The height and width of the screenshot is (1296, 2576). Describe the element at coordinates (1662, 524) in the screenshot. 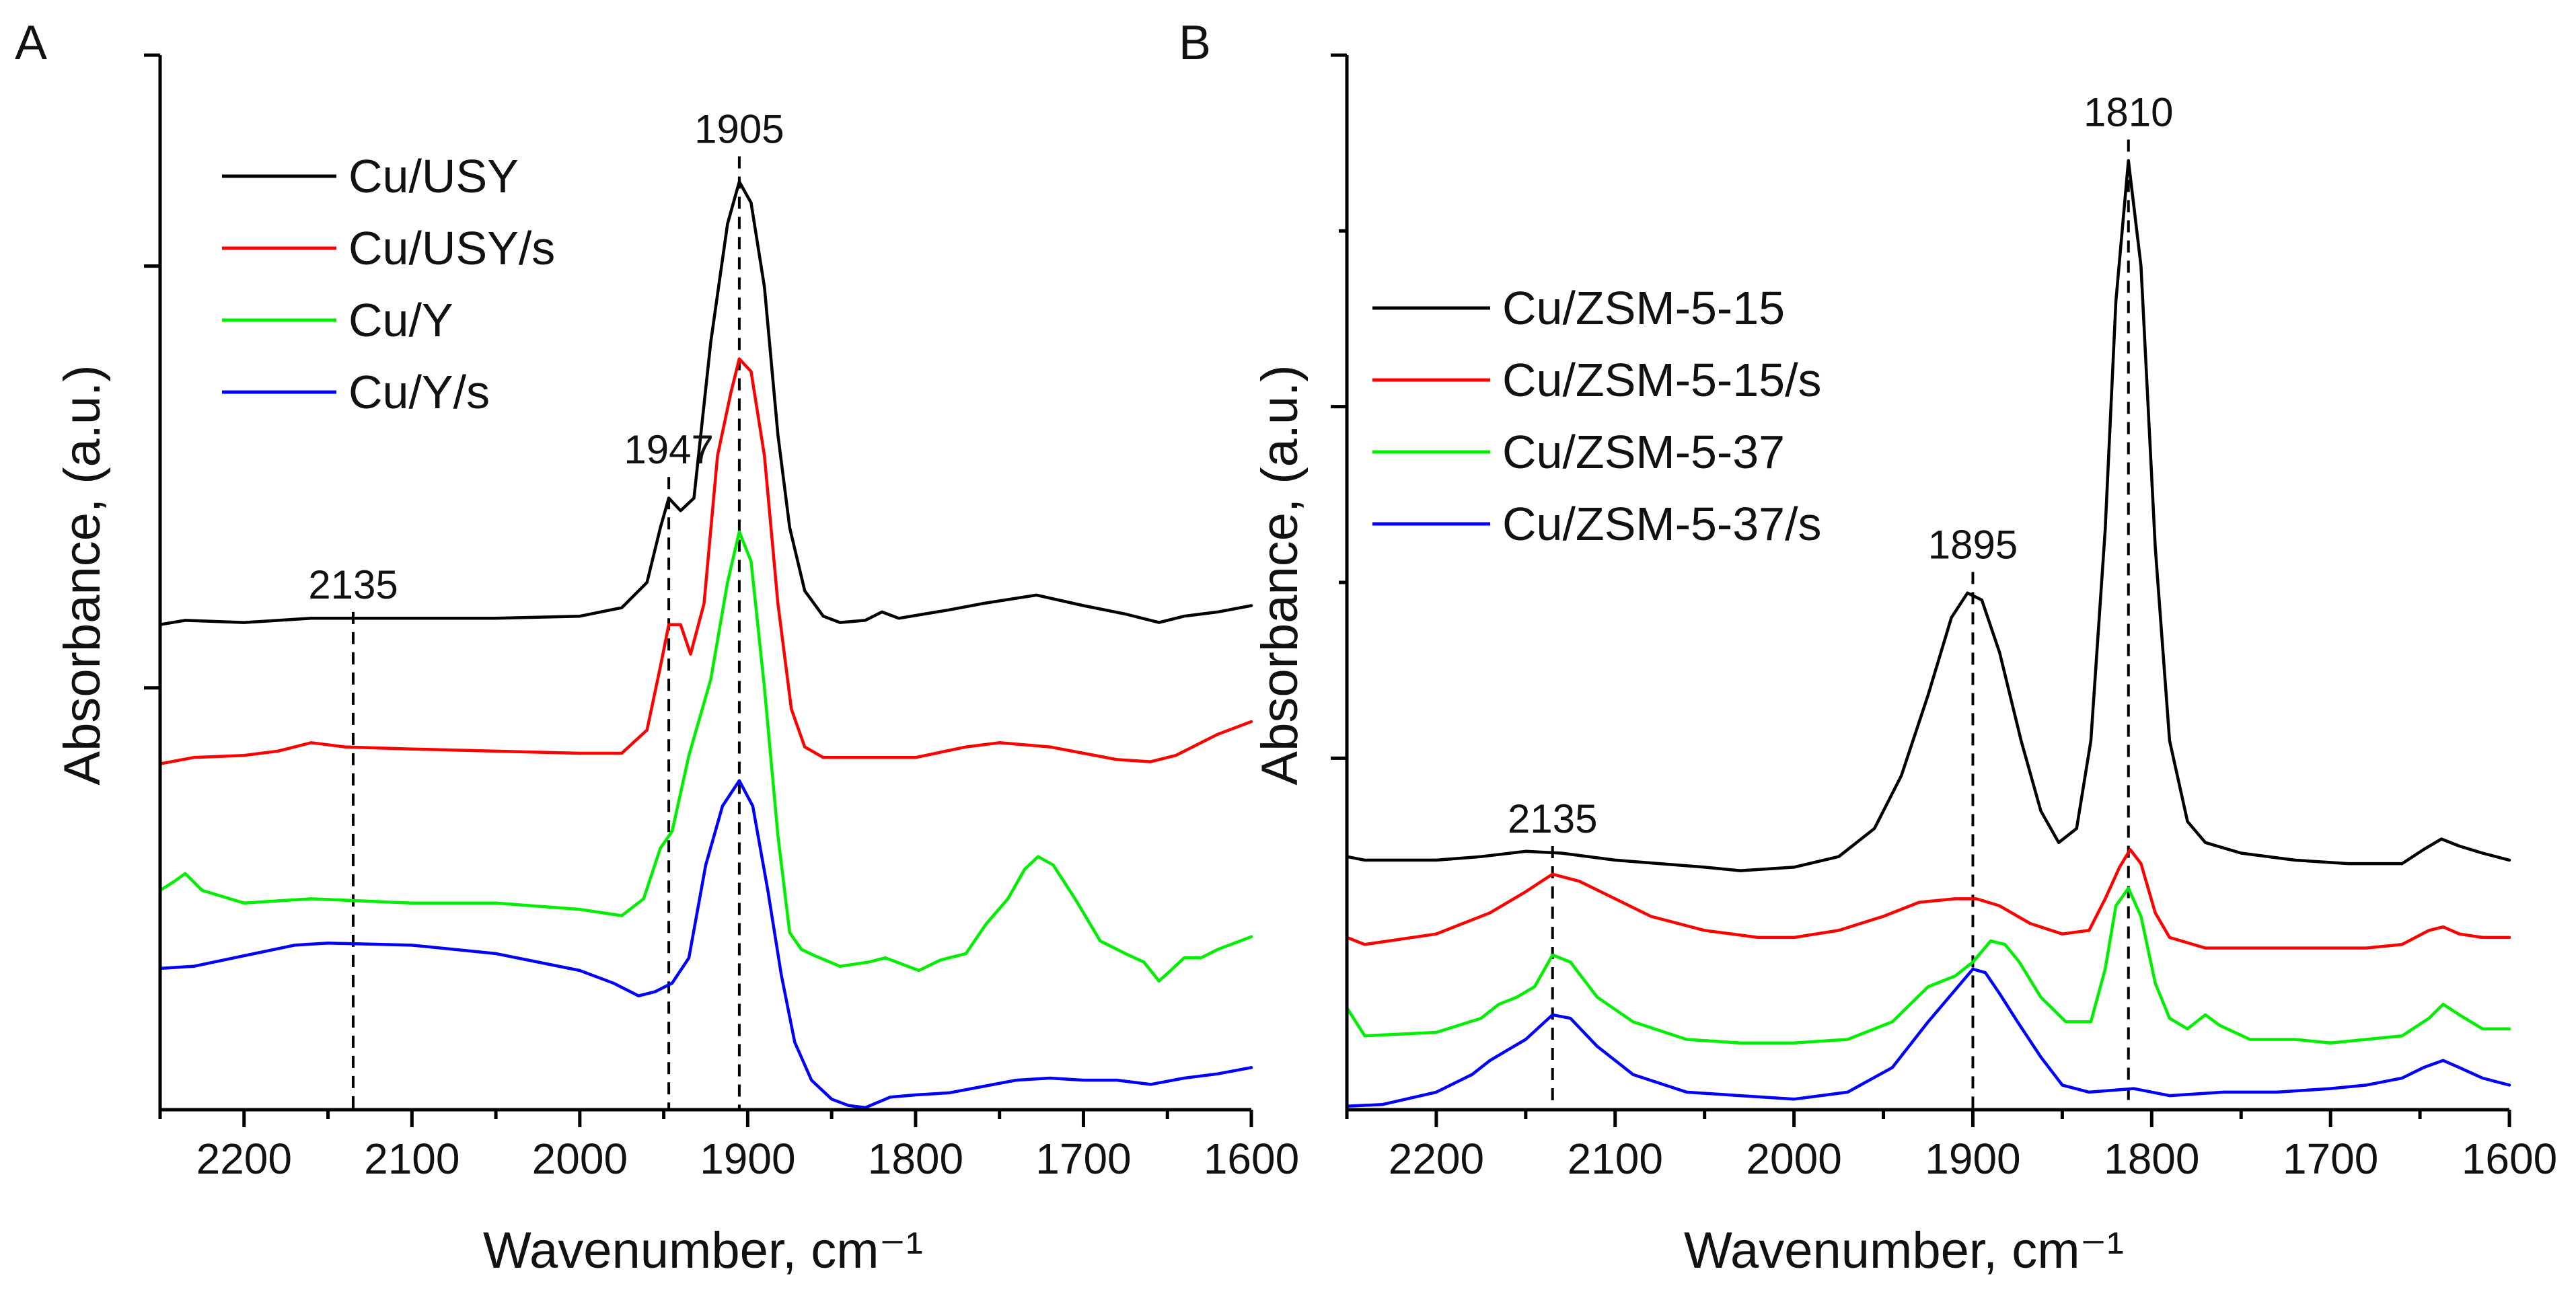

I see `legend-label: Cu/ZSM-5-37/s` at that location.